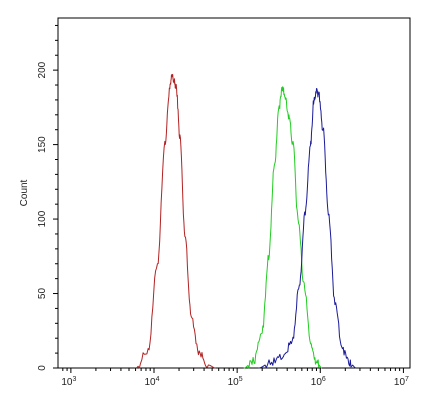 This screenshot has height=408, width=435. What do you see at coordinates (42, 144) in the screenshot?
I see `y-tick-label: 150` at bounding box center [42, 144].